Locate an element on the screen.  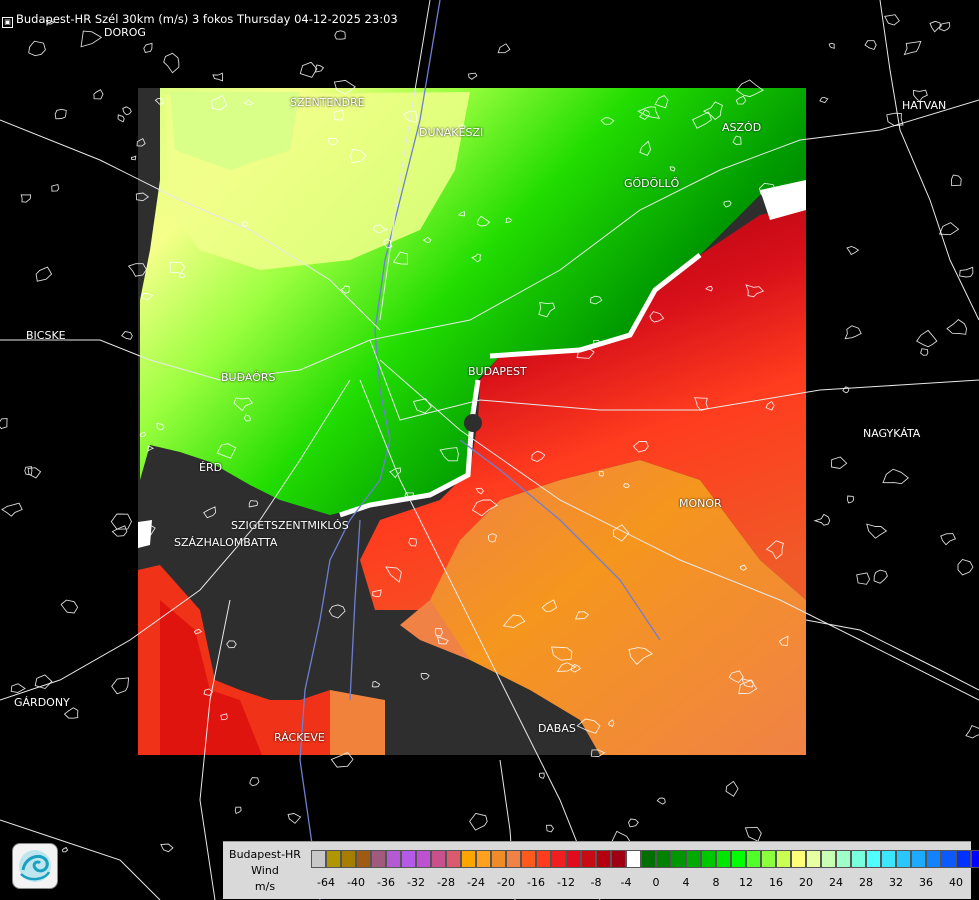
city-label: GÁRDONY is located at coordinates (42, 702).